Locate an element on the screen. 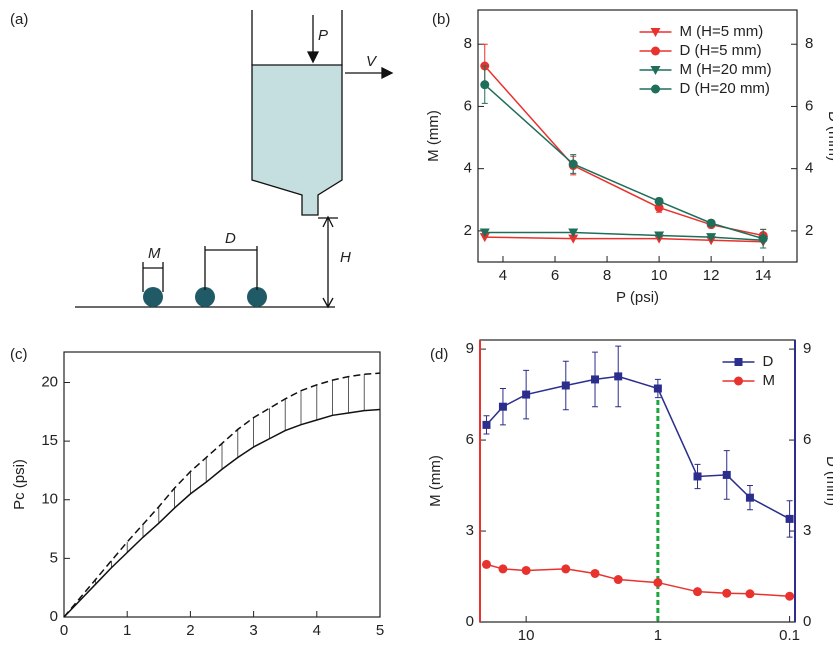 The image size is (833, 646). x-tick-label: 10 is located at coordinates (526, 635).